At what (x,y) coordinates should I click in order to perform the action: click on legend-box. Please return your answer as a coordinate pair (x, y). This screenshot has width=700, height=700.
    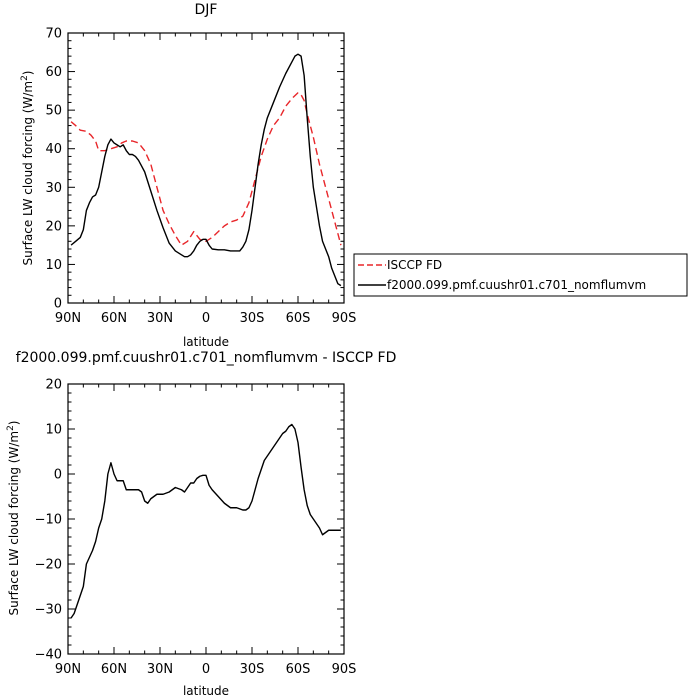
    Looking at the image, I should click on (520, 275).